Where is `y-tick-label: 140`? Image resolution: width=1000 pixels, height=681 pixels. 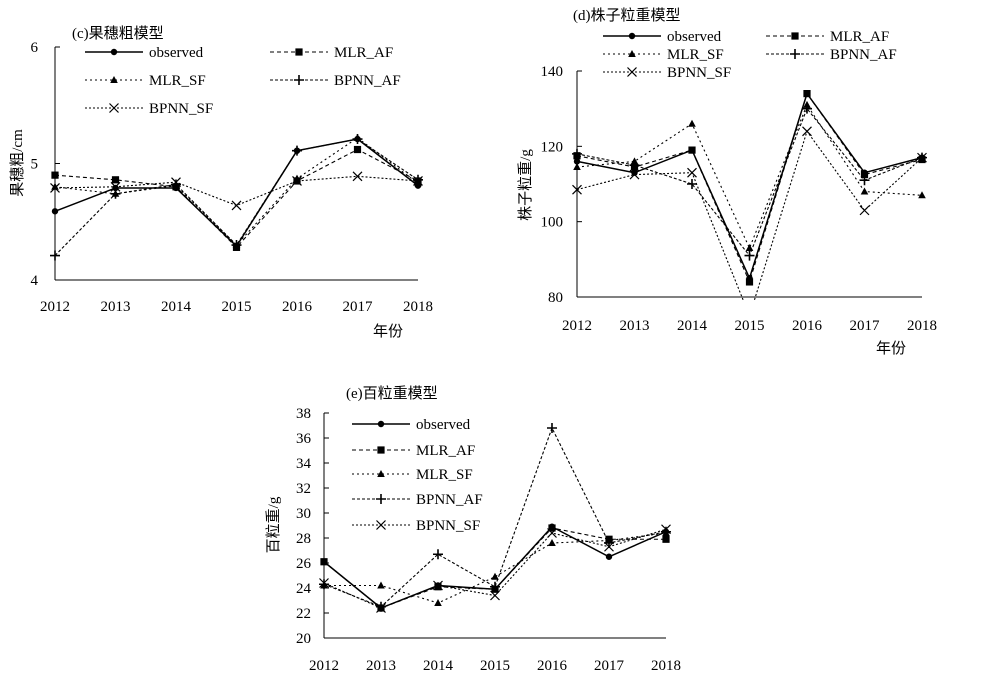
y-tick-label: 140 is located at coordinates (552, 72).